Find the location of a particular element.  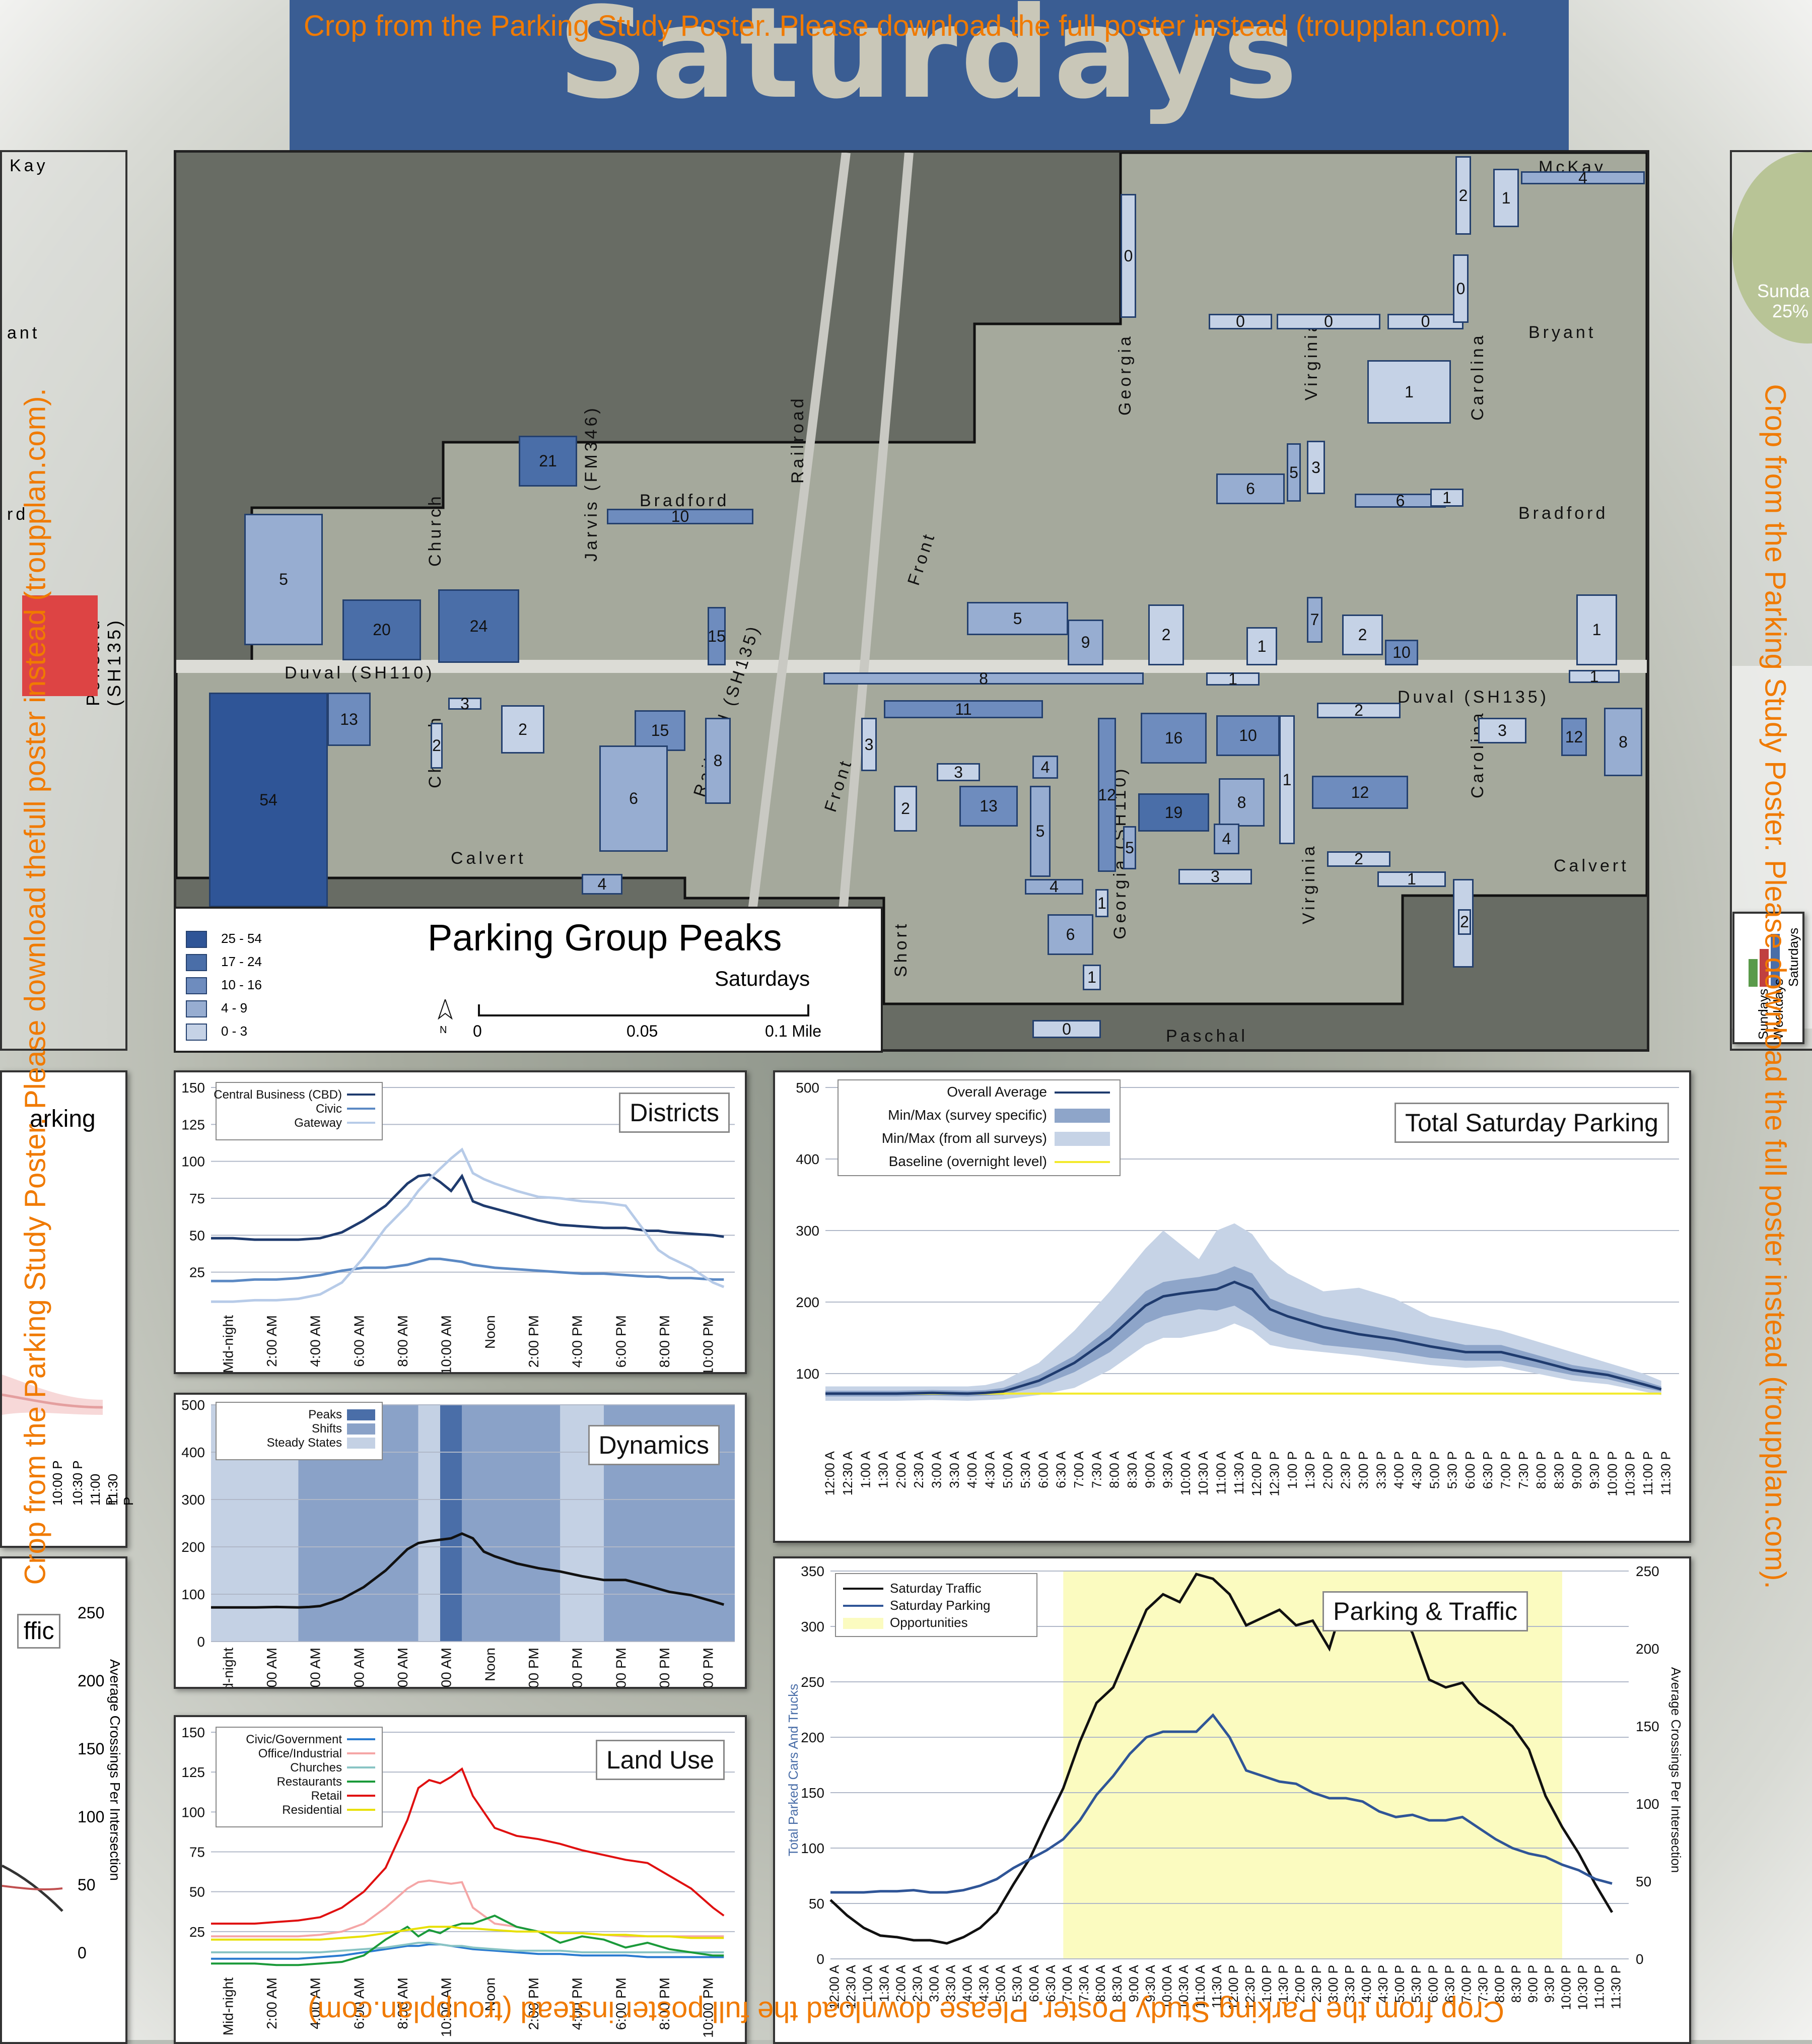

right-fragment-percent: 25% is located at coordinates (1790, 311).